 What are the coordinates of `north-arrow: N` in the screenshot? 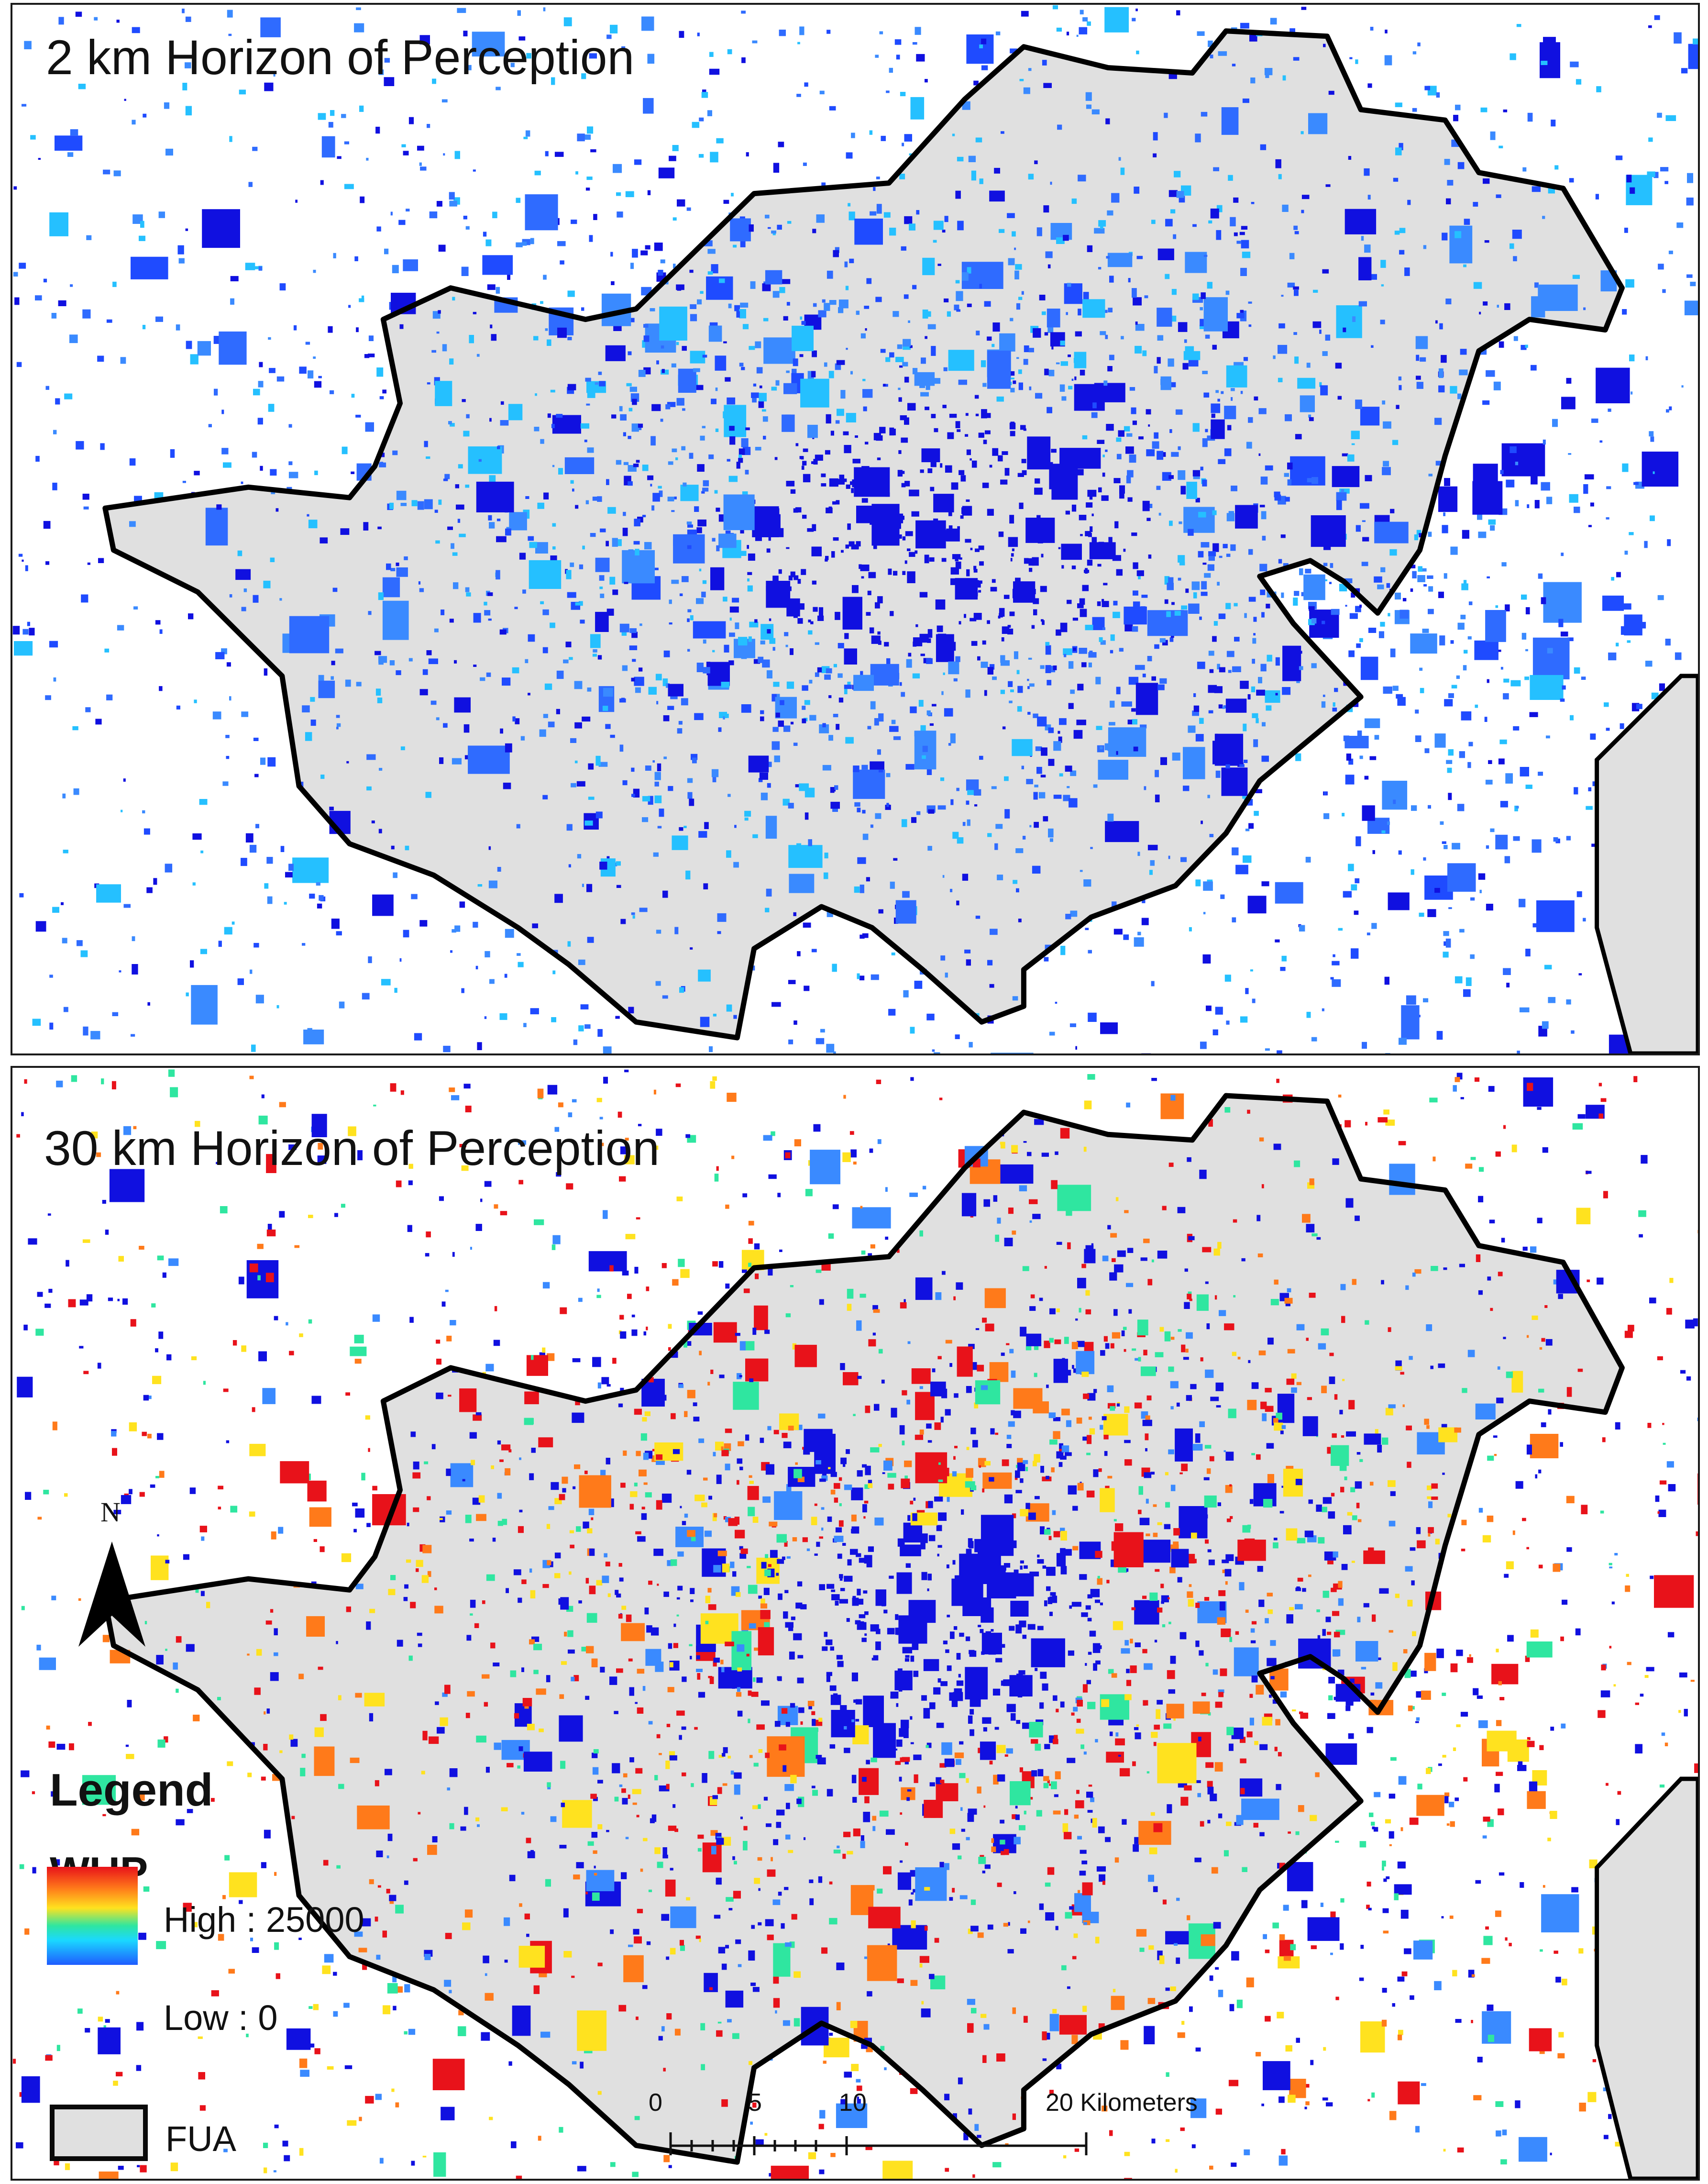 It's located at (112, 1575).